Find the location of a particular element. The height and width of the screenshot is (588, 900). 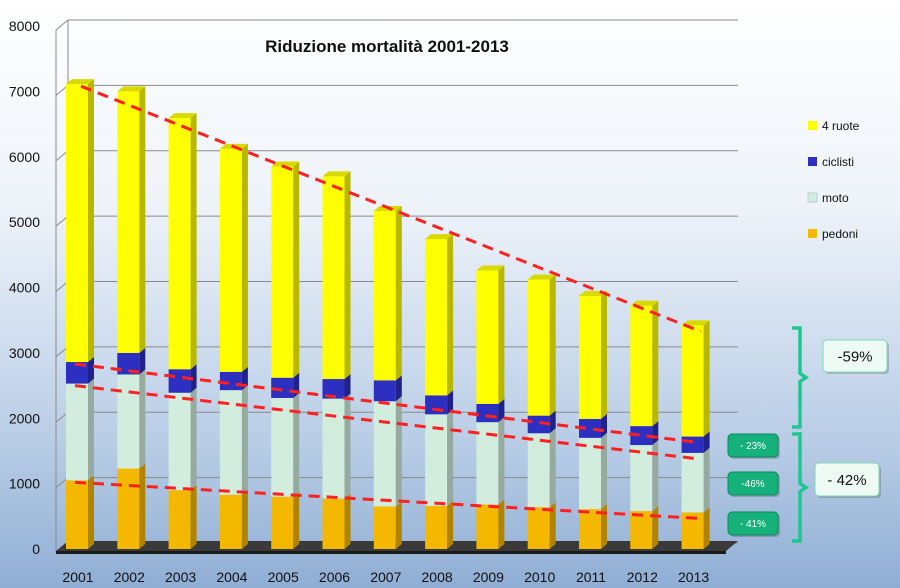

bar-moto-2011 is located at coordinates (593, 471).